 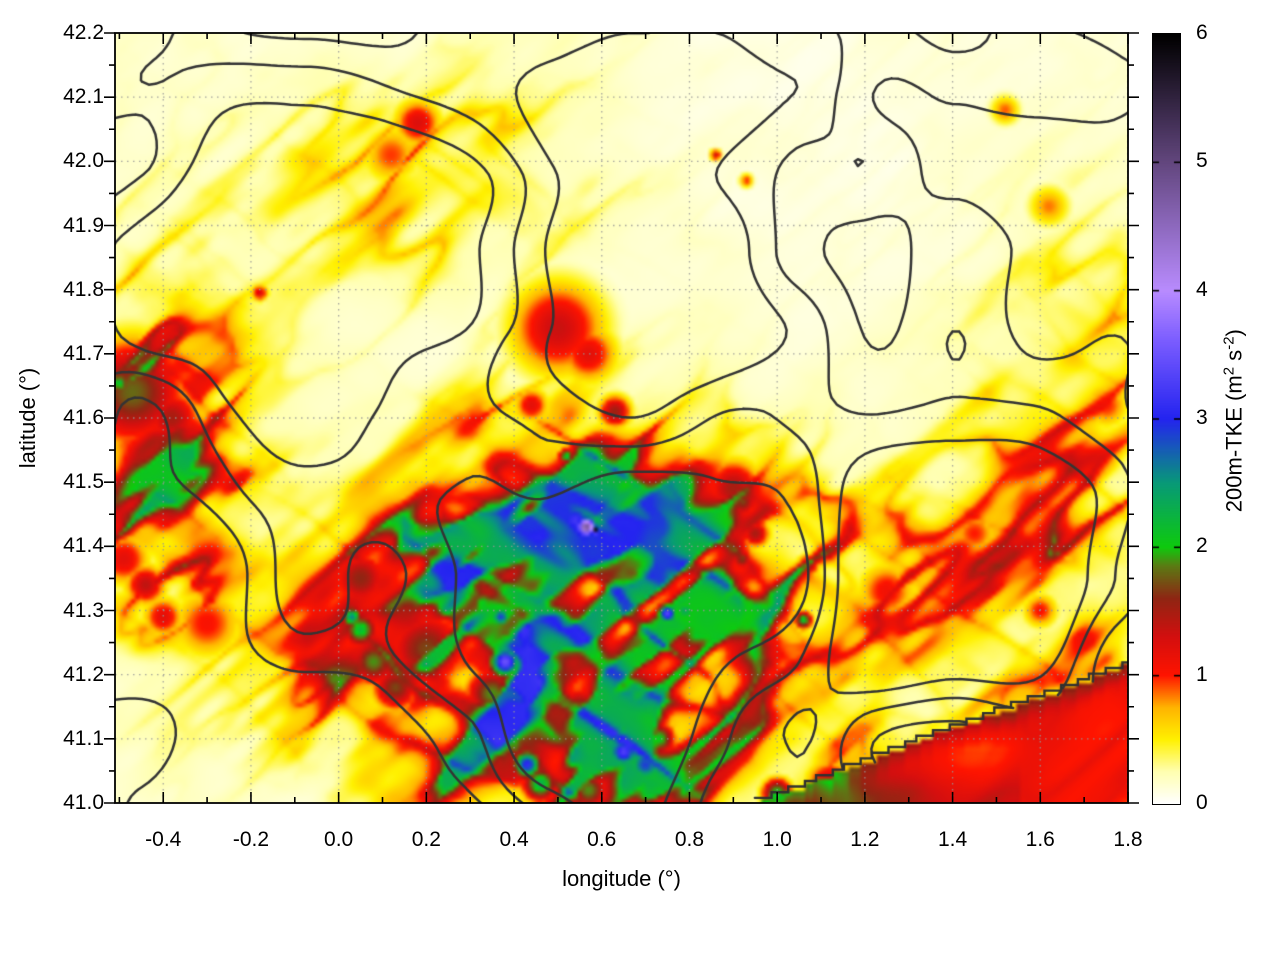 What do you see at coordinates (83, 546) in the screenshot?
I see `y-tick-label: 41.4` at bounding box center [83, 546].